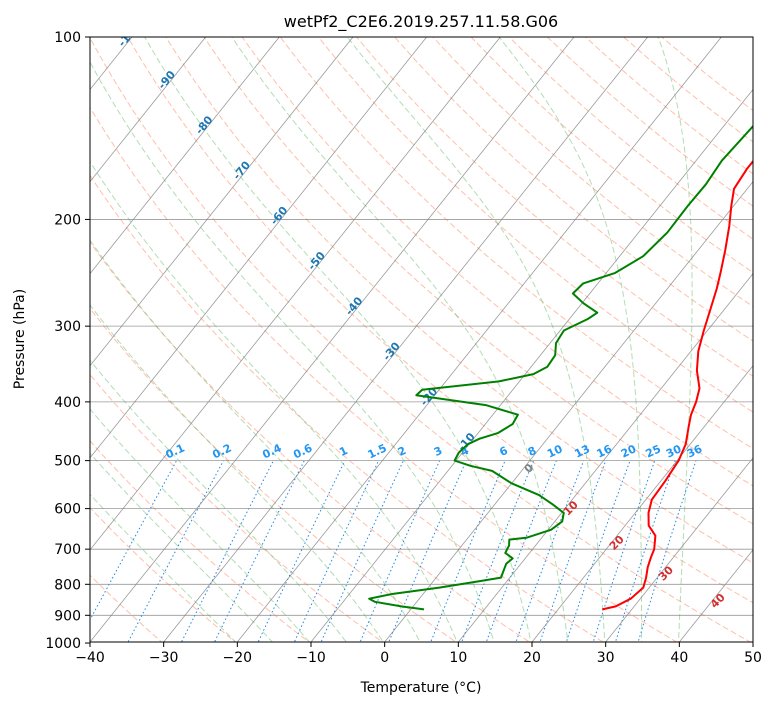 The image size is (775, 708). Describe the element at coordinates (605, 451) in the screenshot. I see `mixing-ratio-label: 16` at that location.